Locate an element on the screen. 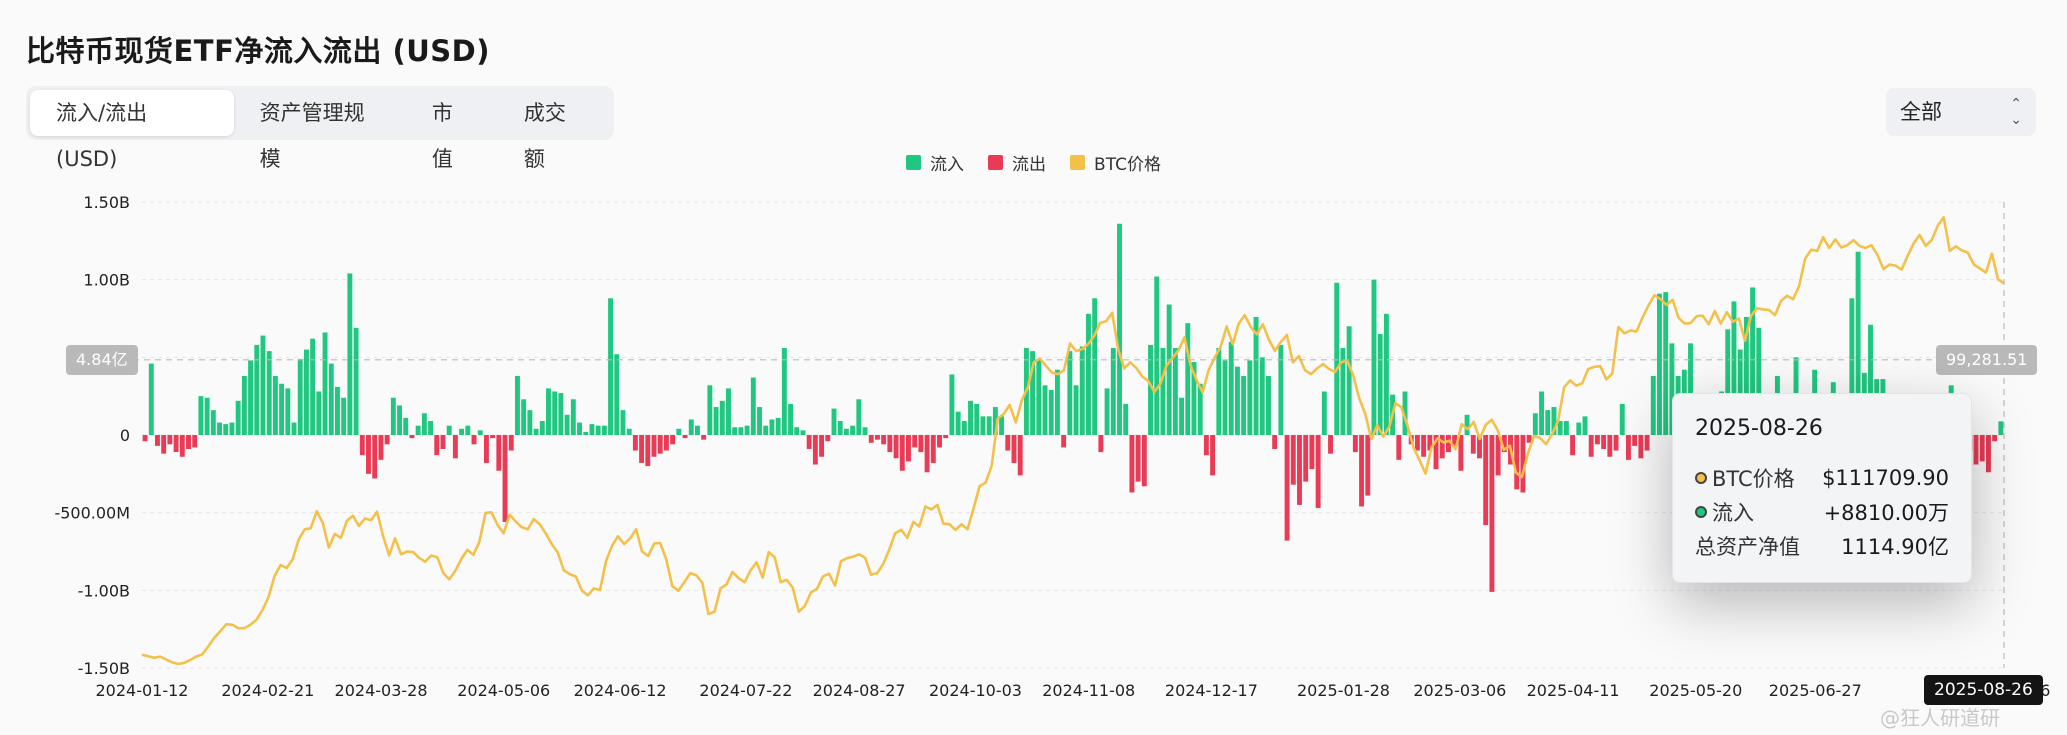 This screenshot has width=2067, height=735. y-tick-label: 0 is located at coordinates (125, 435).